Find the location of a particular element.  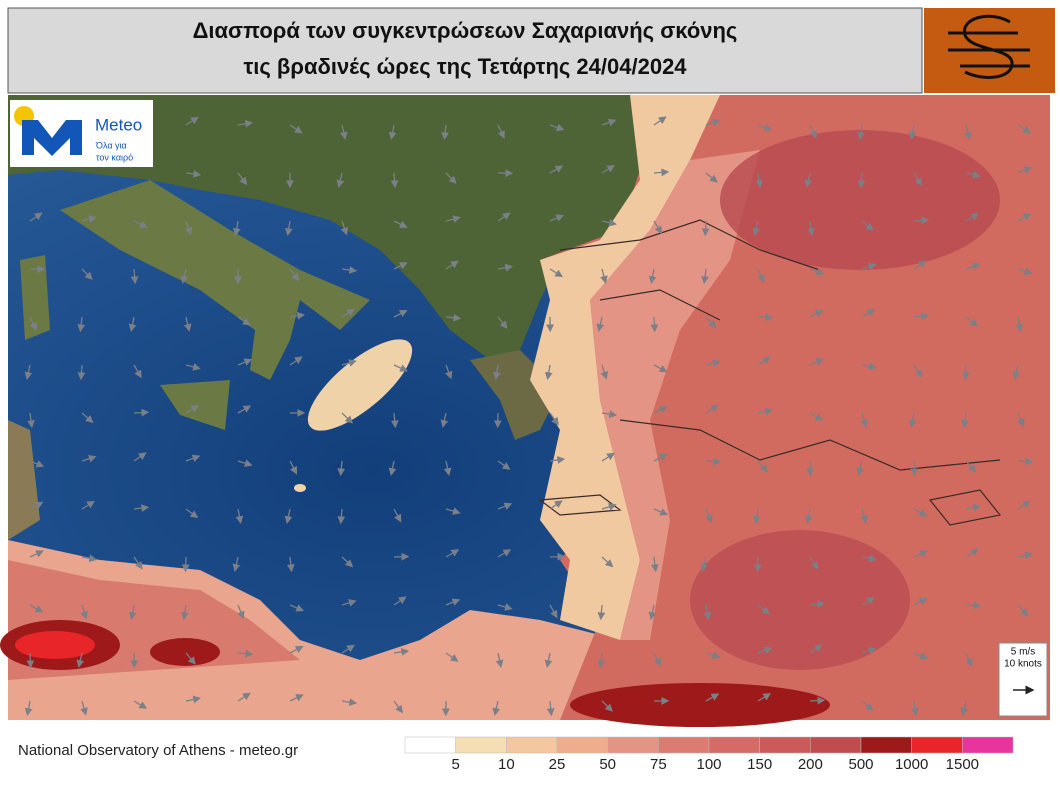

logo: Meteo Όλα για τον καιρό is located at coordinates (81, 133).